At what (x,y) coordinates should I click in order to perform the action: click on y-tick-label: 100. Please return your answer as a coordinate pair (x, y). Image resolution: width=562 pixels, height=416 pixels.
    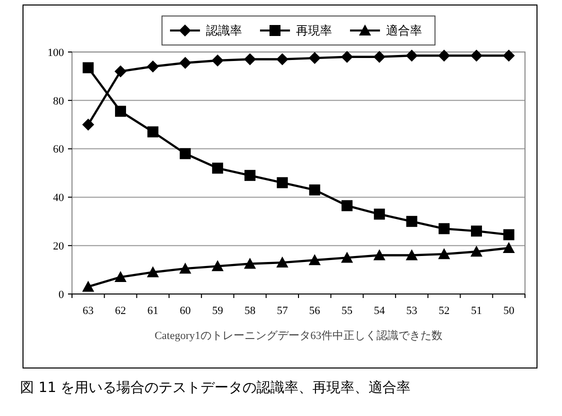
    Looking at the image, I should click on (56, 52).